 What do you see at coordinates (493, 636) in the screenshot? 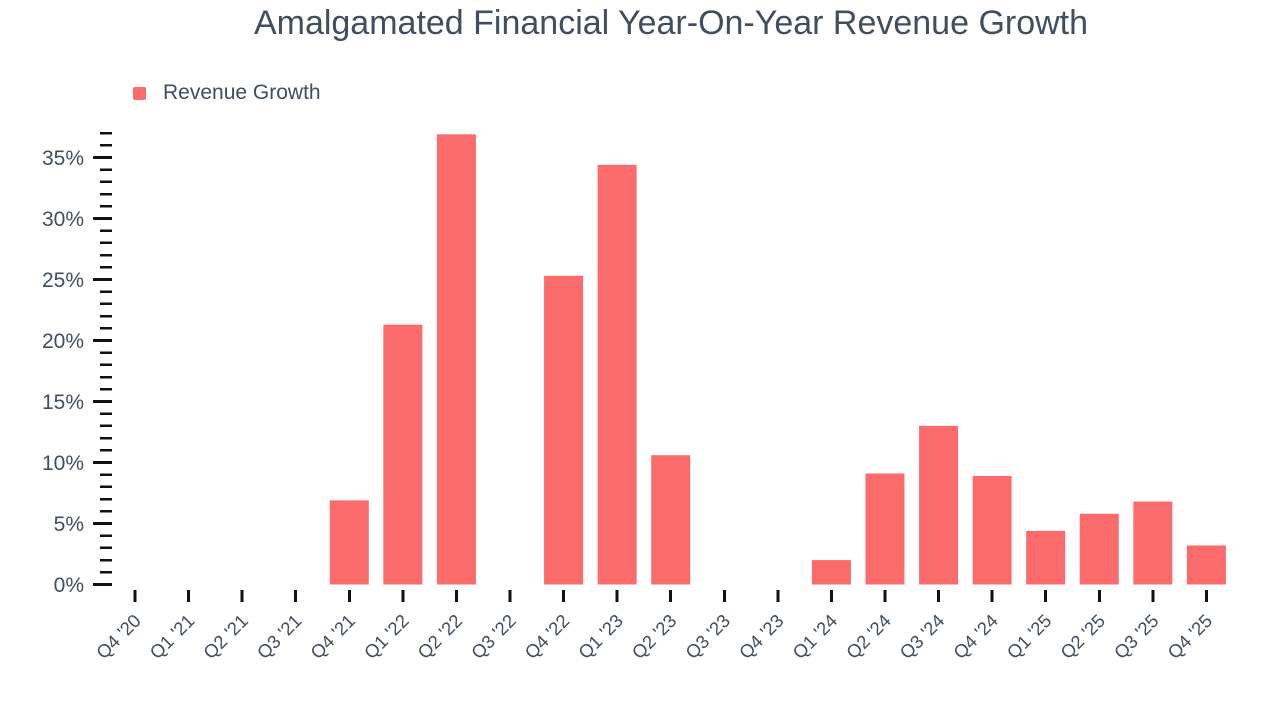
I see `x-axis-label: Q3 '22` at bounding box center [493, 636].